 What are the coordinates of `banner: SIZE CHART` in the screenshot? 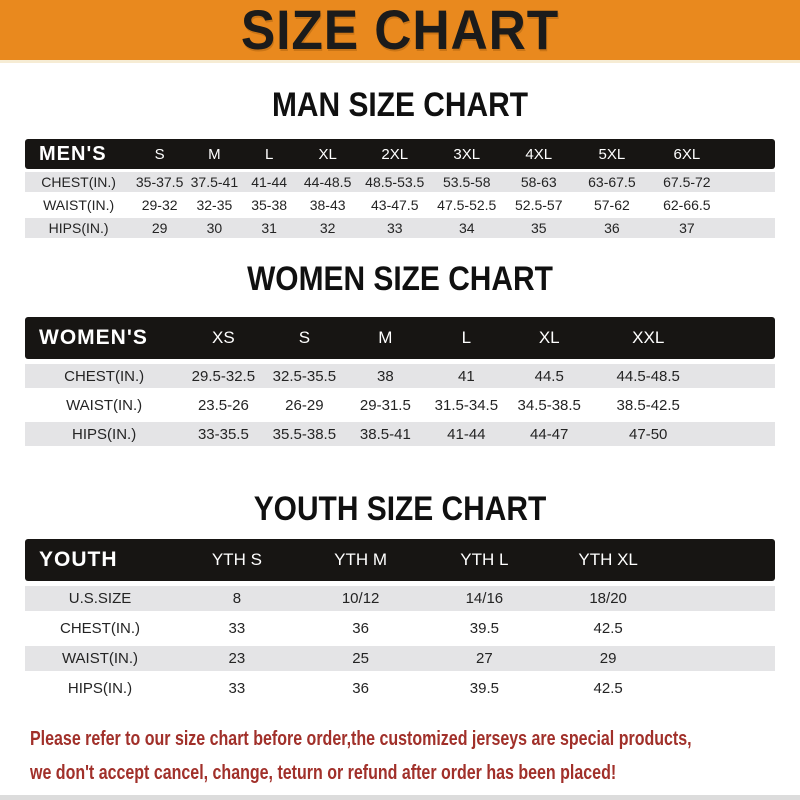 It's located at (400, 31).